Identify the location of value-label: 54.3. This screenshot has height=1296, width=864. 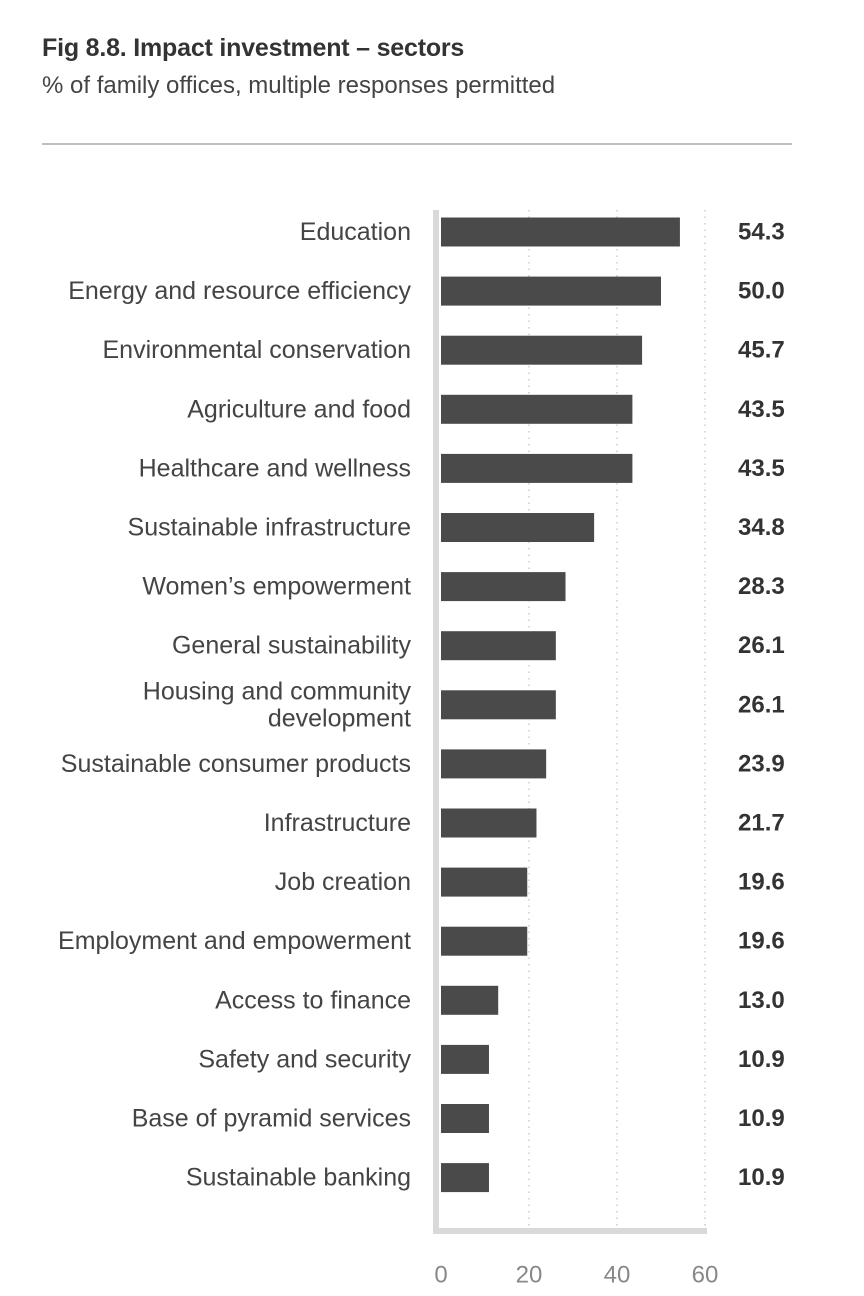
(761, 232).